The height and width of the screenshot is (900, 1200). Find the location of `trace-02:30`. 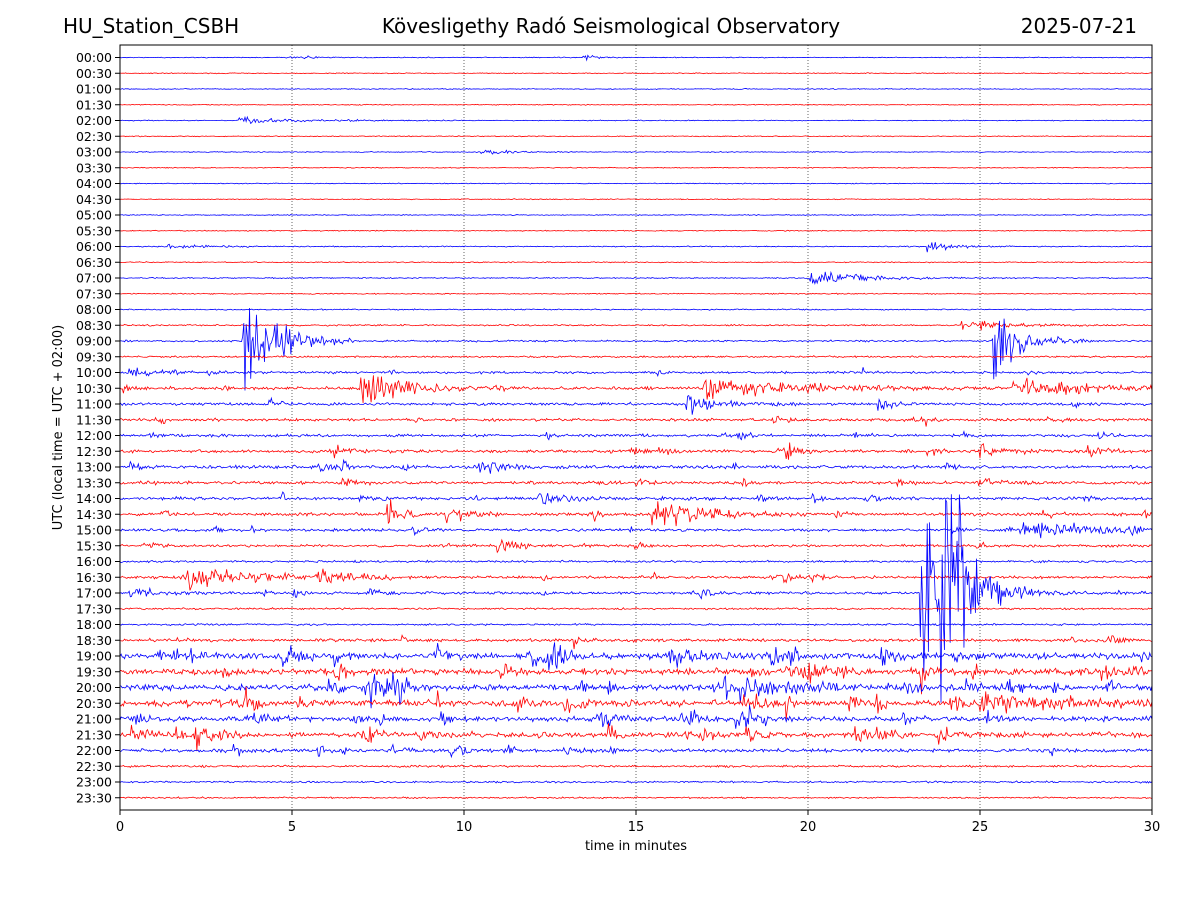

trace-02:30 is located at coordinates (636, 136).